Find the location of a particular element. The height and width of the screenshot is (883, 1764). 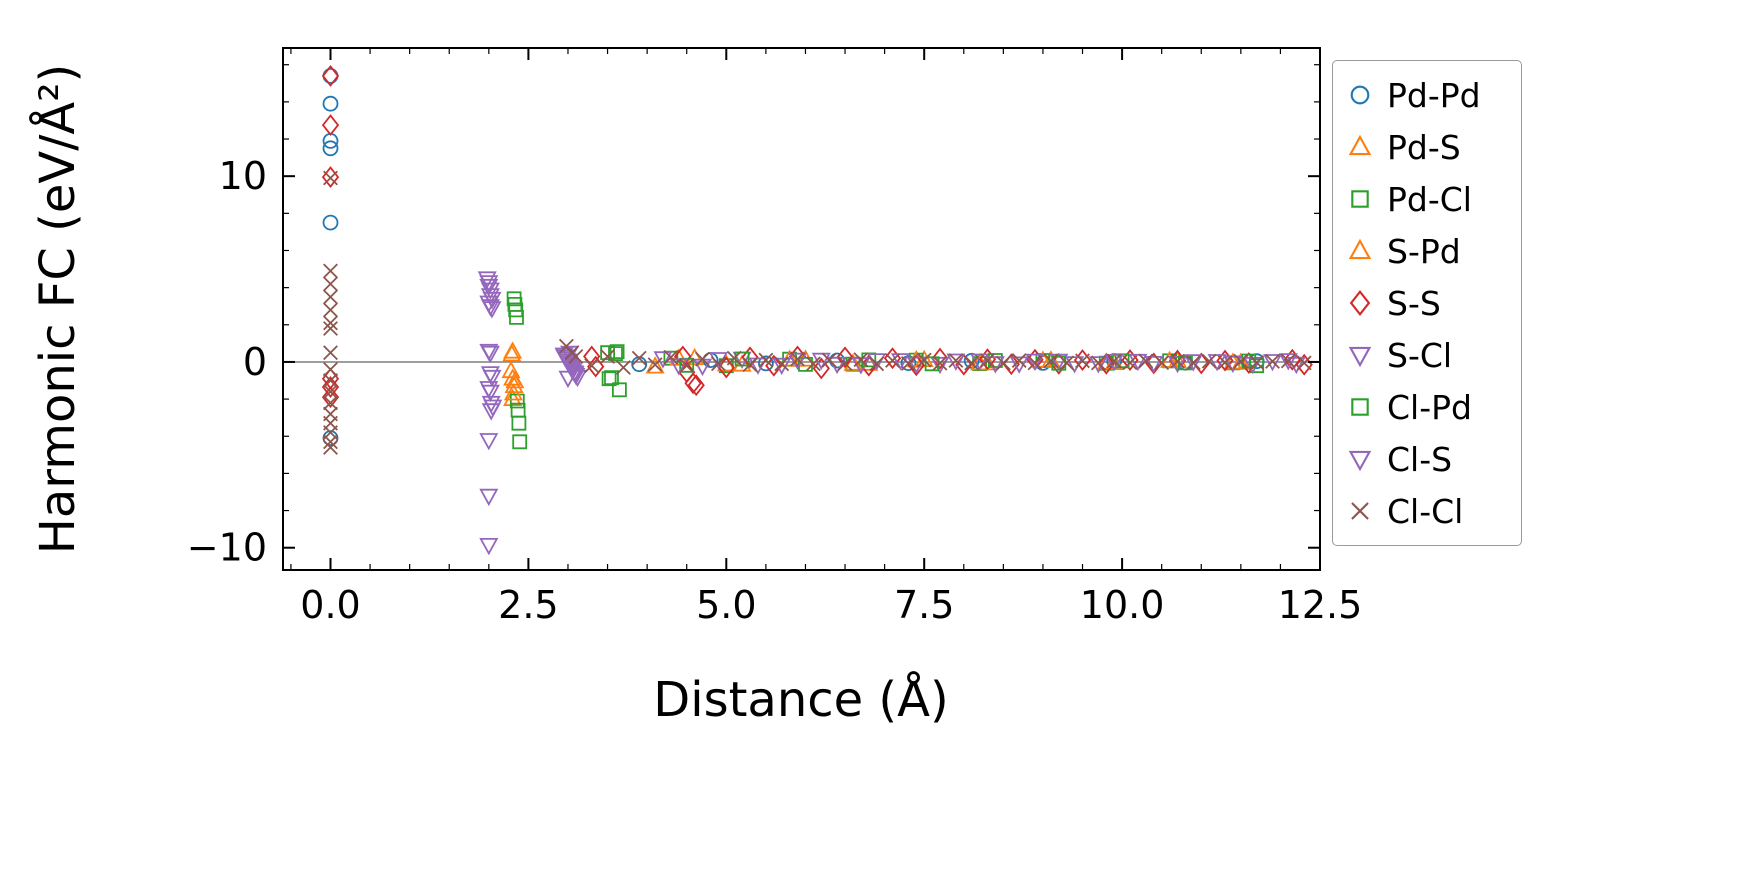

x-tick-label: 7.5 is located at coordinates (924, 605).